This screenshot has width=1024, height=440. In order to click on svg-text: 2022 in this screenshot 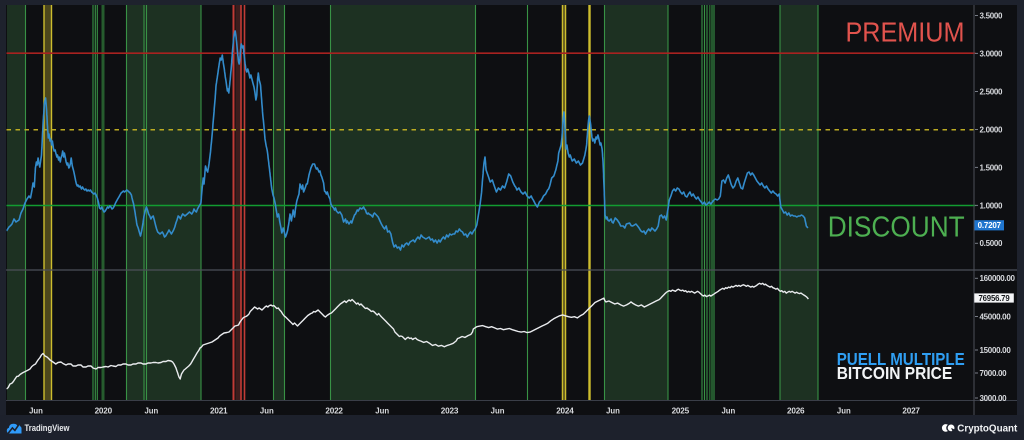, I will do `click(334, 410)`.